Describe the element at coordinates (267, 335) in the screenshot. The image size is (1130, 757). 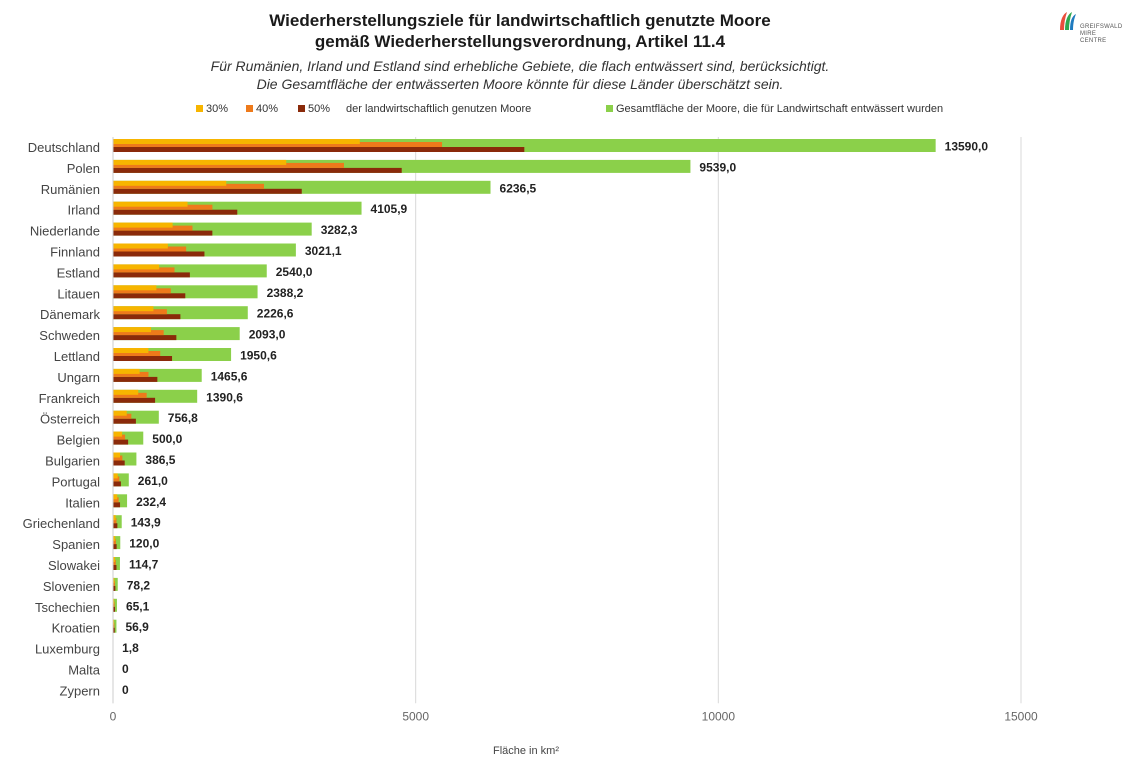
I see `value-label: 2093,0` at that location.